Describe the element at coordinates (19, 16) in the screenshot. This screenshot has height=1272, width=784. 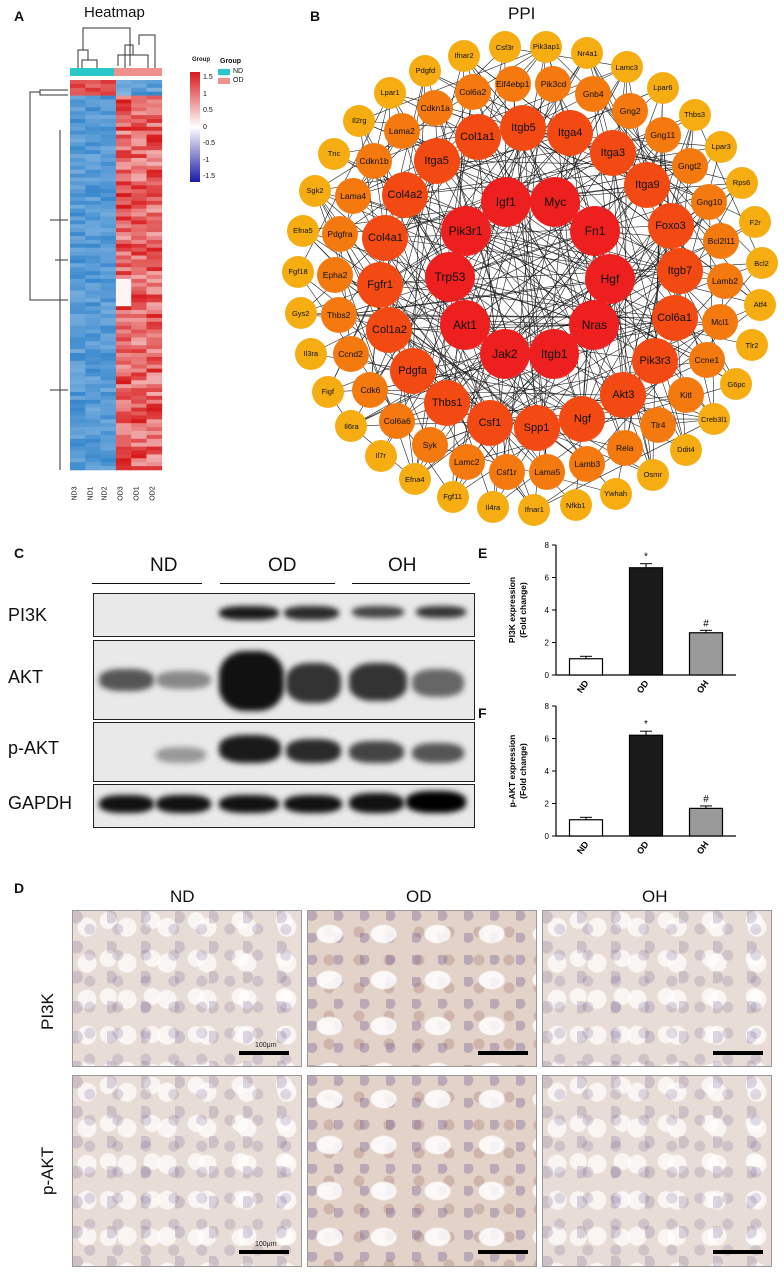
I see `panel-letter-a: A` at that location.